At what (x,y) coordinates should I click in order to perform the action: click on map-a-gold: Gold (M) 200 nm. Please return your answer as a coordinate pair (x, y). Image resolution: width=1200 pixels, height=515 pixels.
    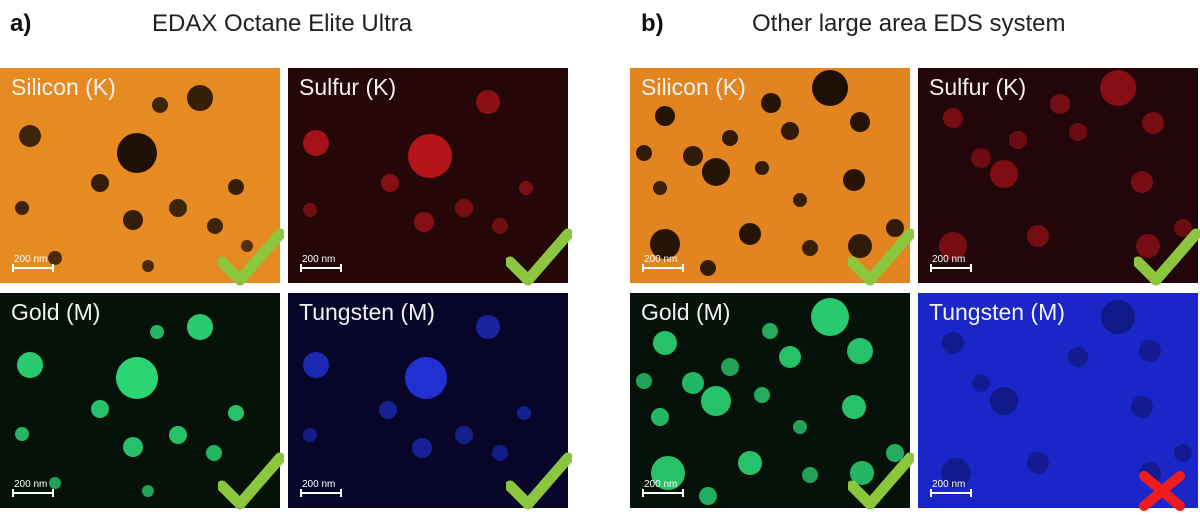
    Looking at the image, I should click on (140, 400).